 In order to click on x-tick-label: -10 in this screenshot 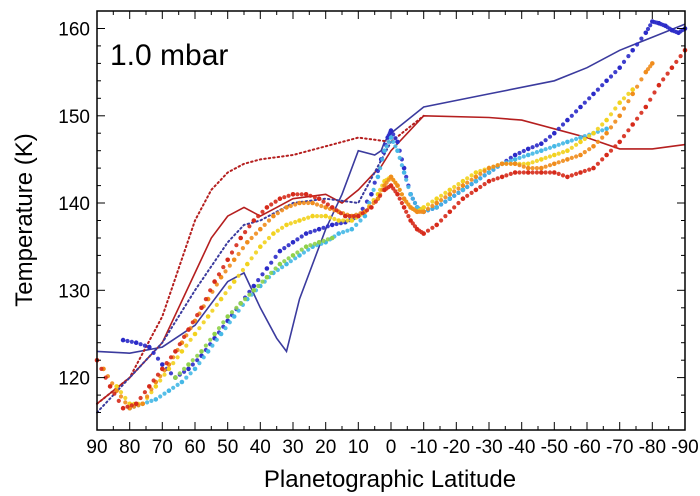, I will do `click(423, 447)`.